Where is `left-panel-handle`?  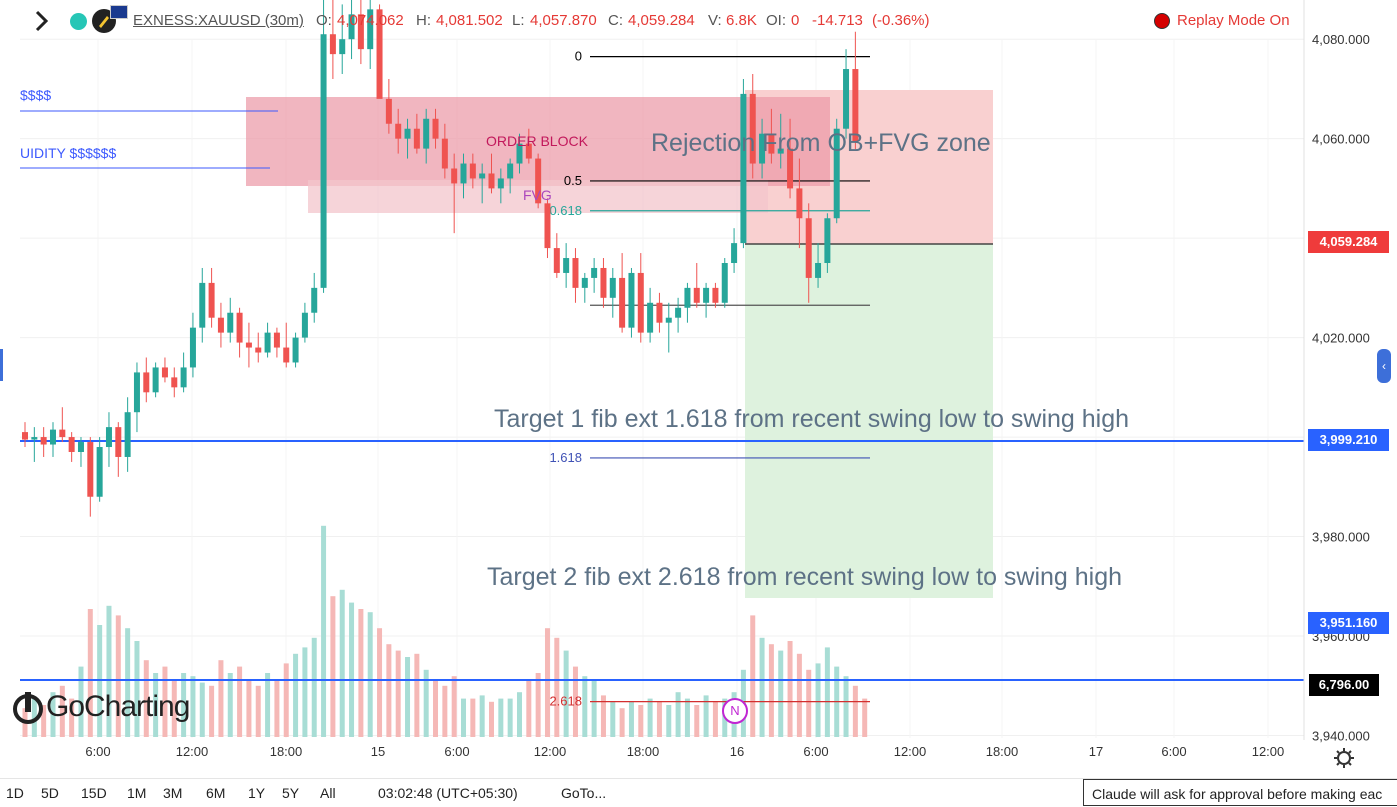 left-panel-handle is located at coordinates (1, 365).